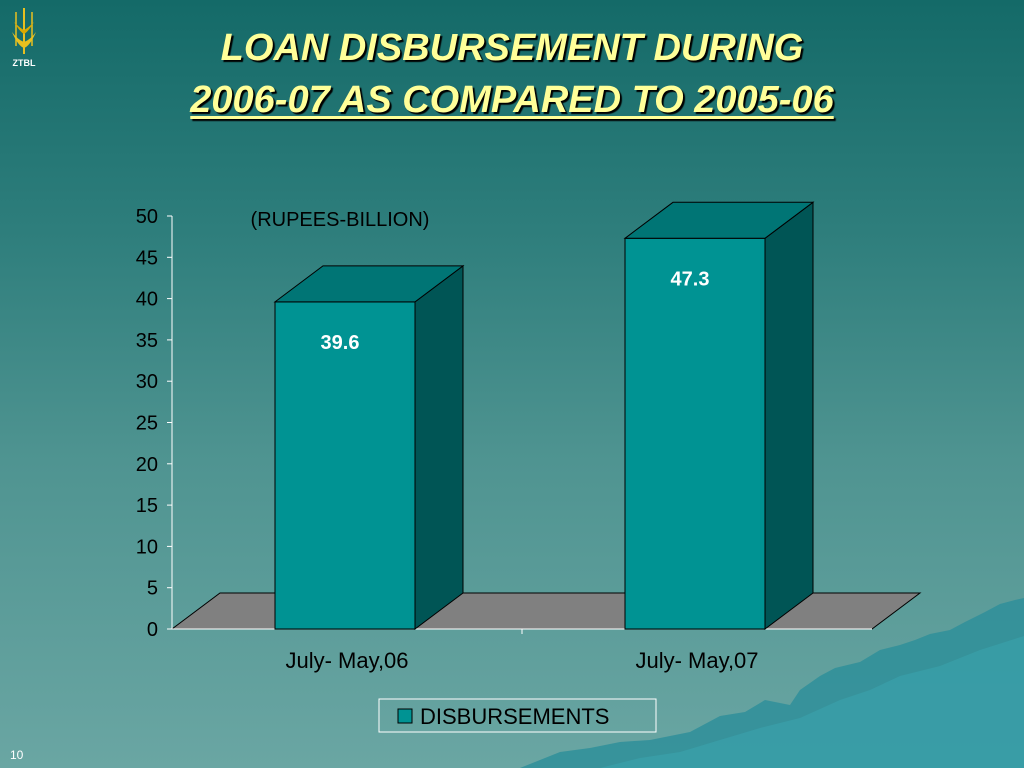 The height and width of the screenshot is (768, 1024). Describe the element at coordinates (514, 716) in the screenshot. I see `legend-label: DISBURSEMENTS` at that location.